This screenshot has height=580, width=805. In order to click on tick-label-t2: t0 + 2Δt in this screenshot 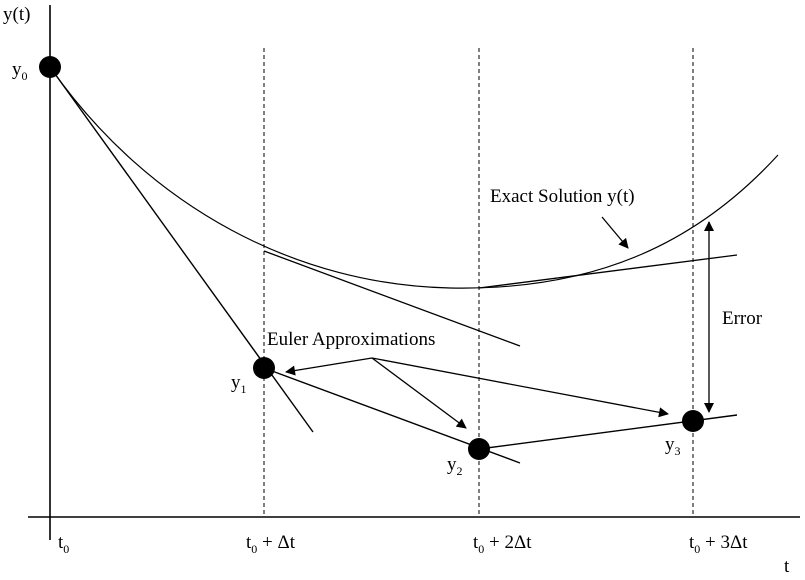, I will do `click(502, 544)`.